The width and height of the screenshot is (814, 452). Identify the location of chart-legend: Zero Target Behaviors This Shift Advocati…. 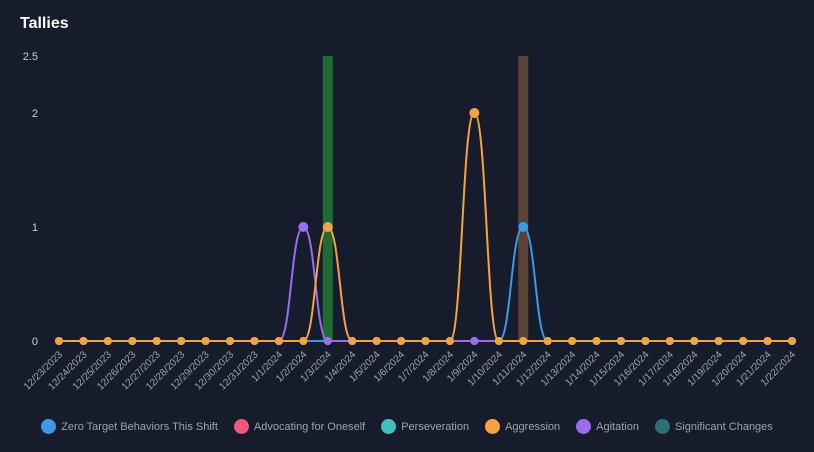
(407, 426).